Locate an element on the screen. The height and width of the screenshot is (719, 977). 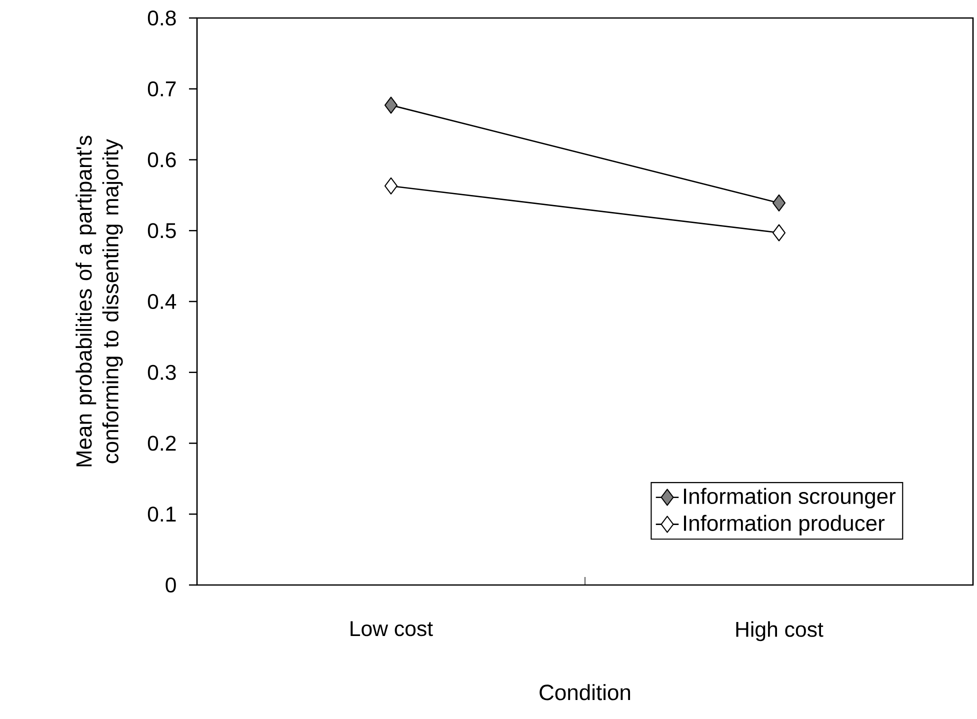
y-axis-title: Mean probabilities of a partipant's conforming to dissenting majority is located at coordinates (99, 301).